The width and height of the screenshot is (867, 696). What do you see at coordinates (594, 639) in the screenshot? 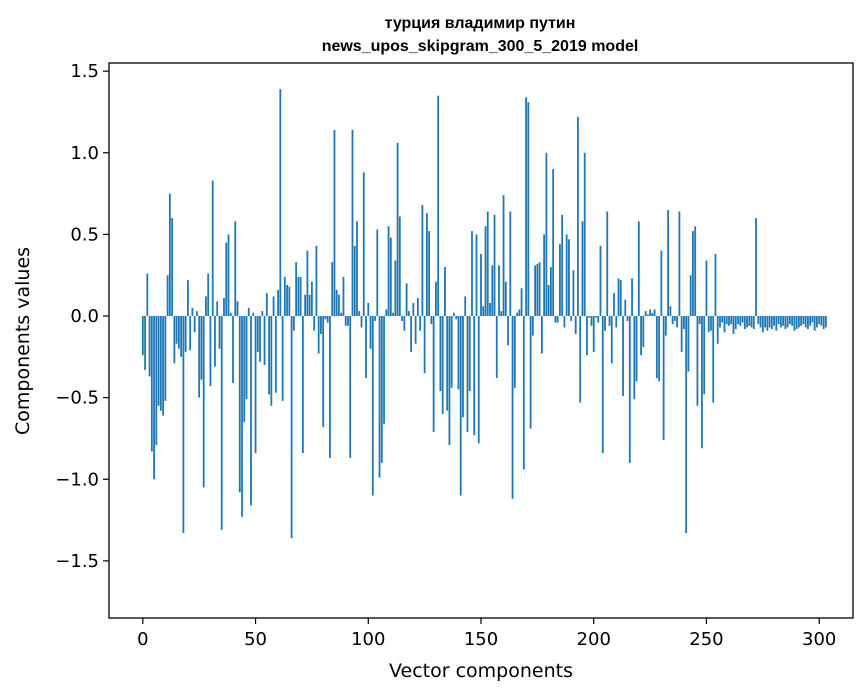
I see `x-tick-label: 200` at bounding box center [594, 639].